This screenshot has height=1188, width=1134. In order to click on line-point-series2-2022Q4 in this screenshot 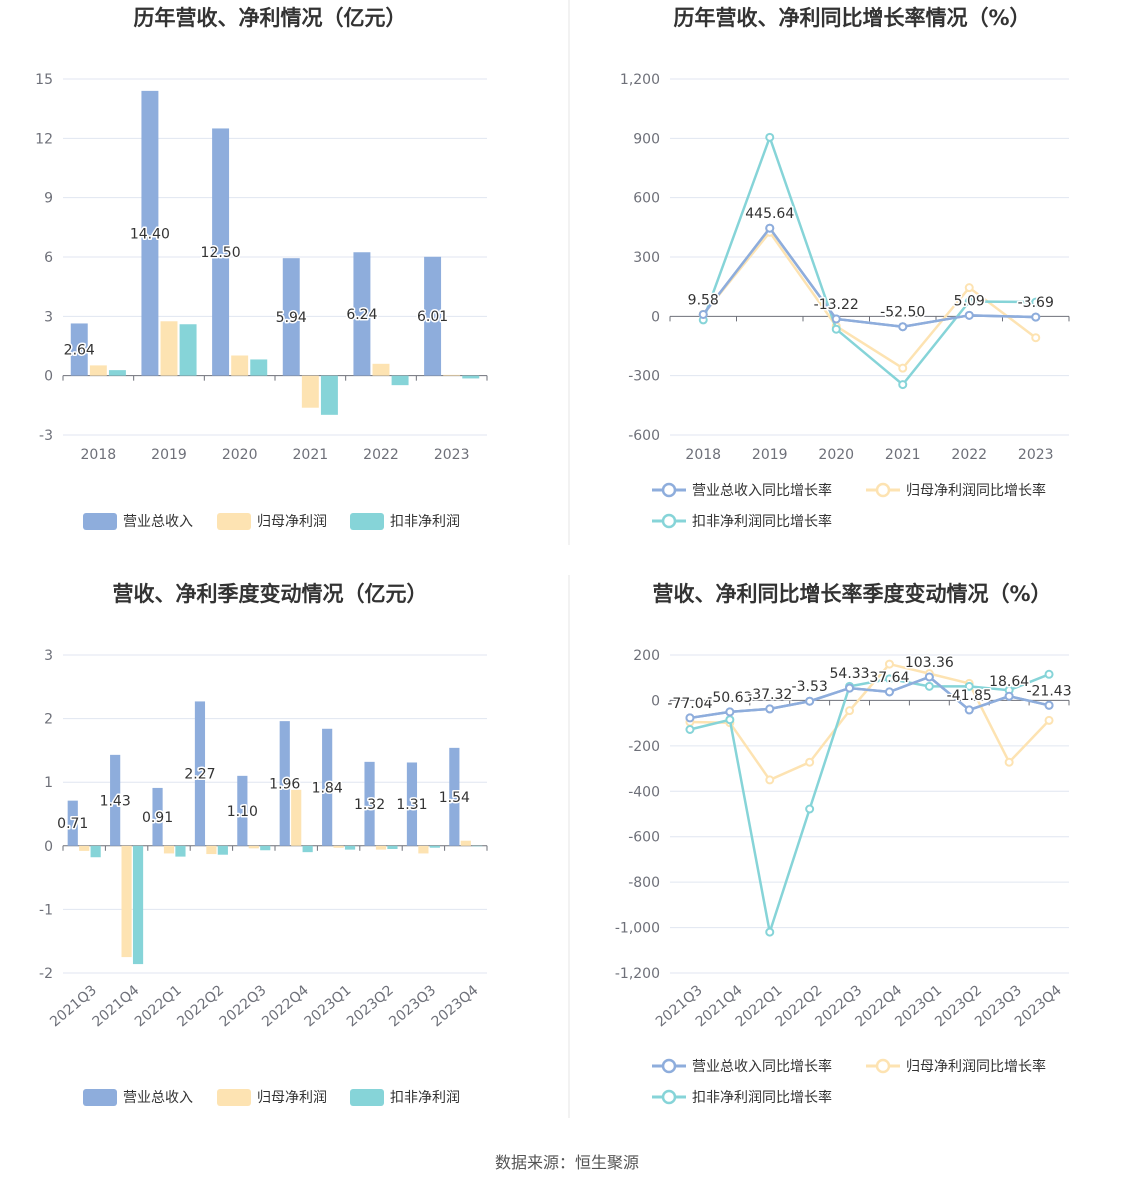, I will do `click(889, 679)`.